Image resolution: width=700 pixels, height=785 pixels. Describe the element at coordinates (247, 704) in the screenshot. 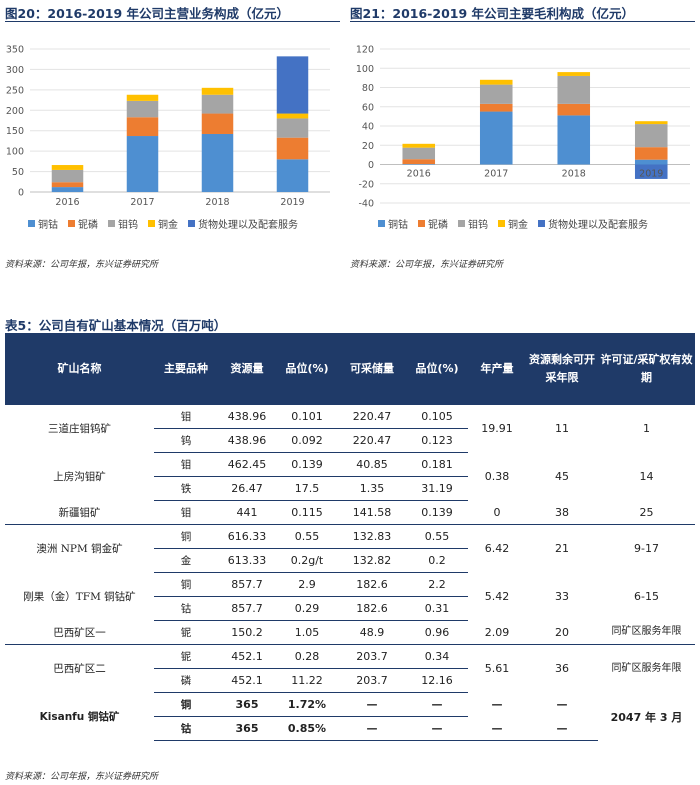

I see `resource-cell: 365` at that location.